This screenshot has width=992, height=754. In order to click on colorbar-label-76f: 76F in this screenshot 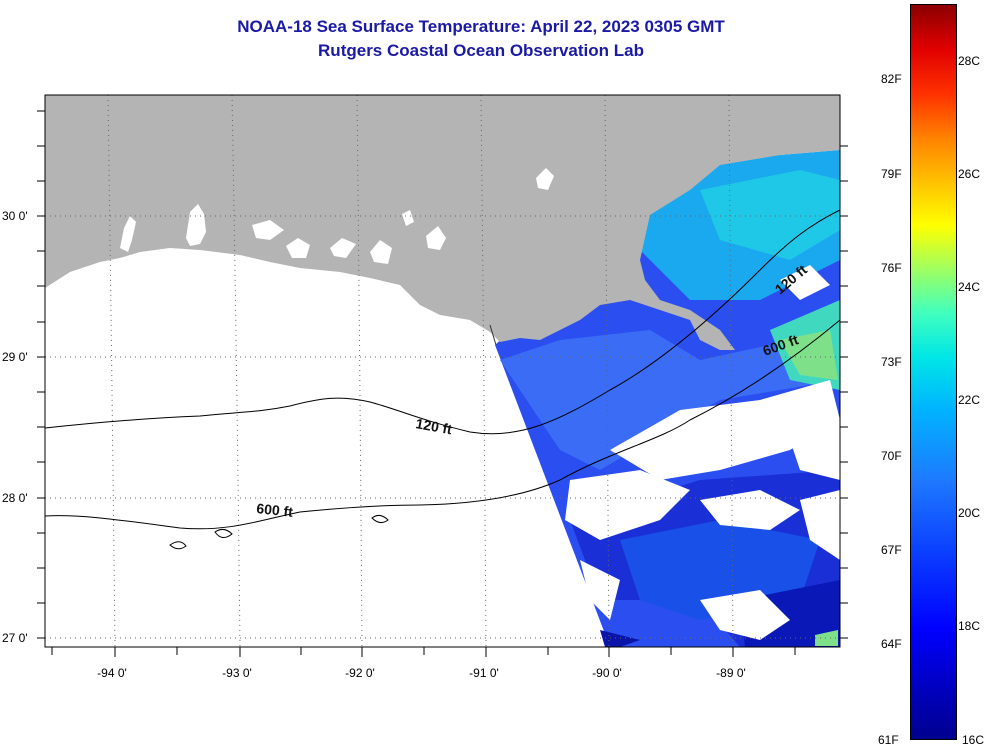, I will do `click(891, 268)`.